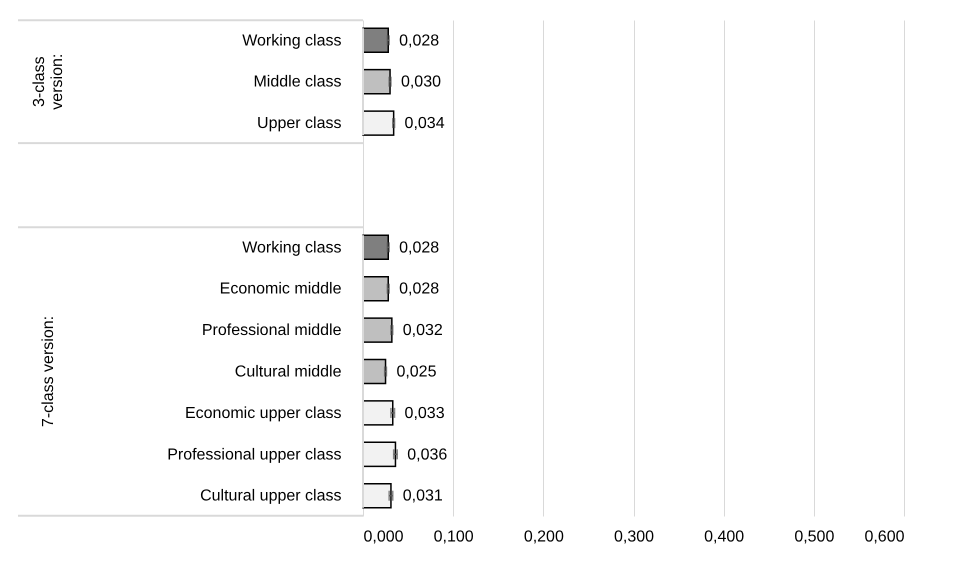  What do you see at coordinates (422, 496) in the screenshot?
I see `data-label: 0,031` at bounding box center [422, 496].